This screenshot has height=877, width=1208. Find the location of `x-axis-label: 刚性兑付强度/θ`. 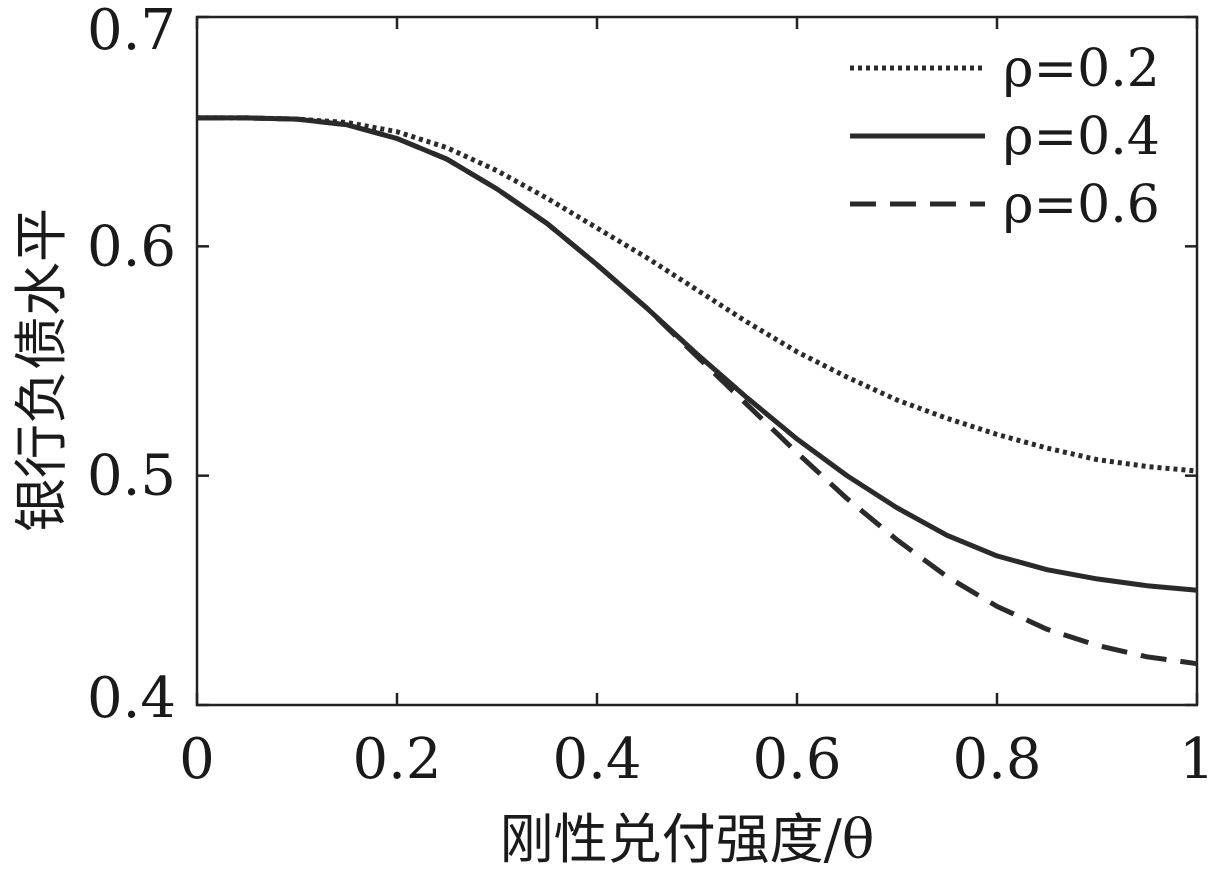

x-axis-label: 刚性兑付强度/θ is located at coordinates (687, 839).